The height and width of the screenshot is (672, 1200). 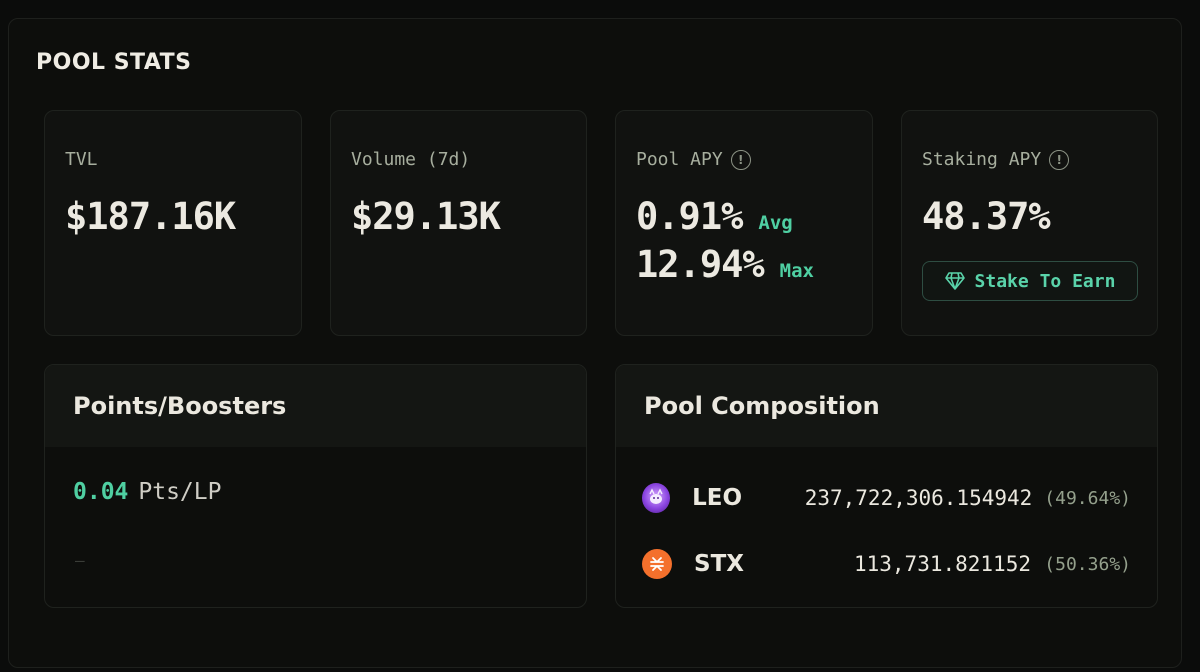 I want to click on token-percent: (49.64%), so click(x=1087, y=498).